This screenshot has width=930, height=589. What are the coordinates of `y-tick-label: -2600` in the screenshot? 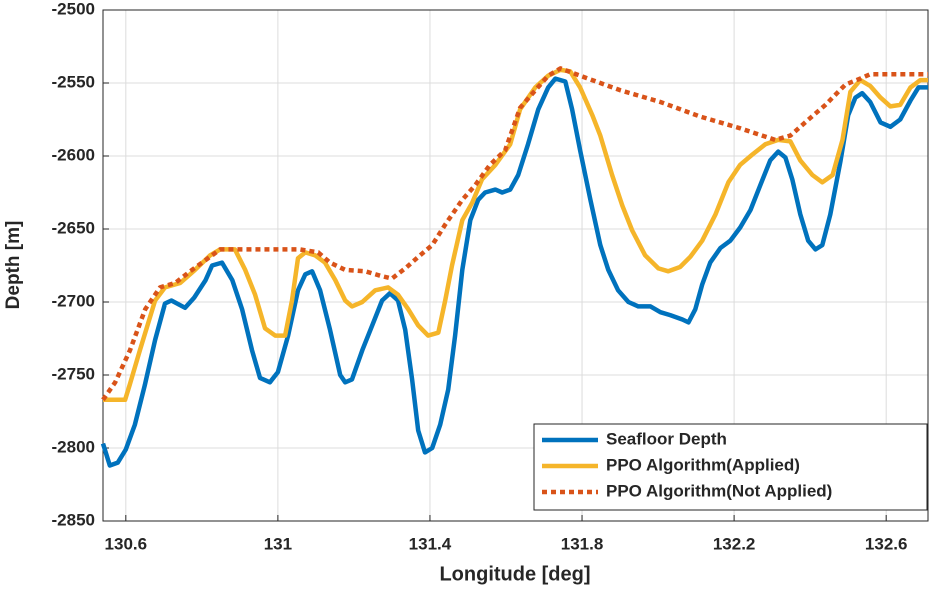 It's located at (73, 154).